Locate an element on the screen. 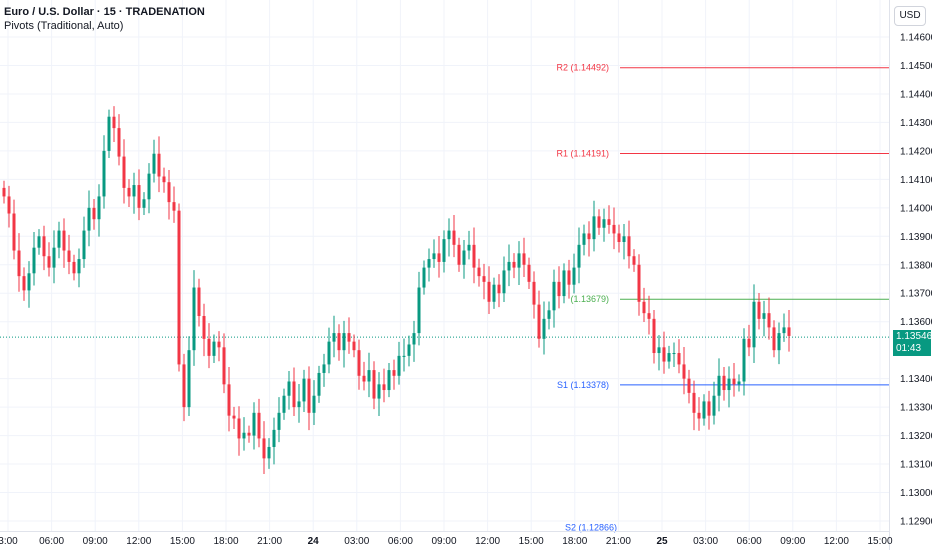 This screenshot has height=550, width=932. price-tick-label: 1.13600 is located at coordinates (916, 322).